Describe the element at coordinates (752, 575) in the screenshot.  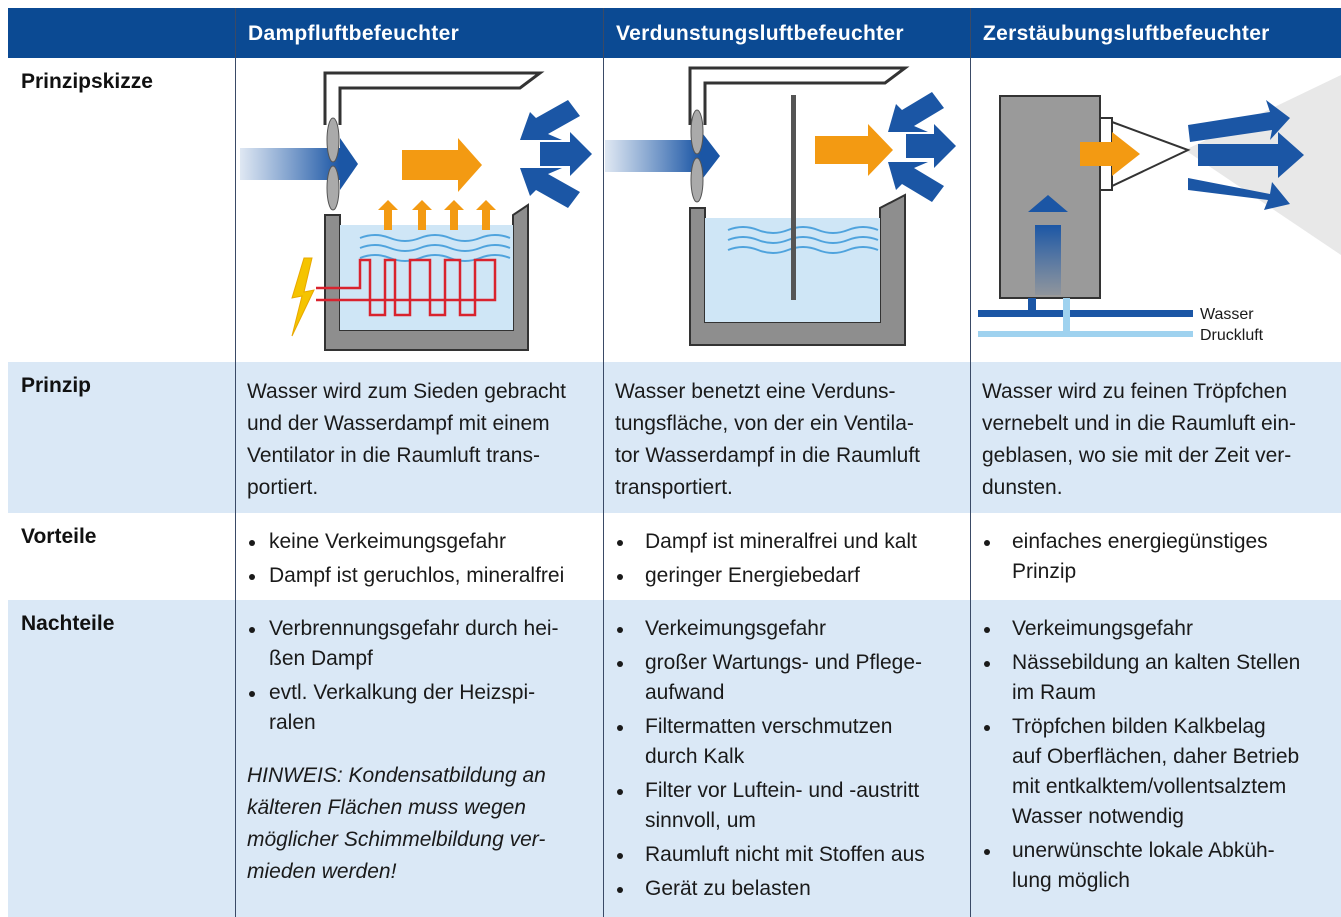
I see `text-line: geringer Energiebedarf` at that location.